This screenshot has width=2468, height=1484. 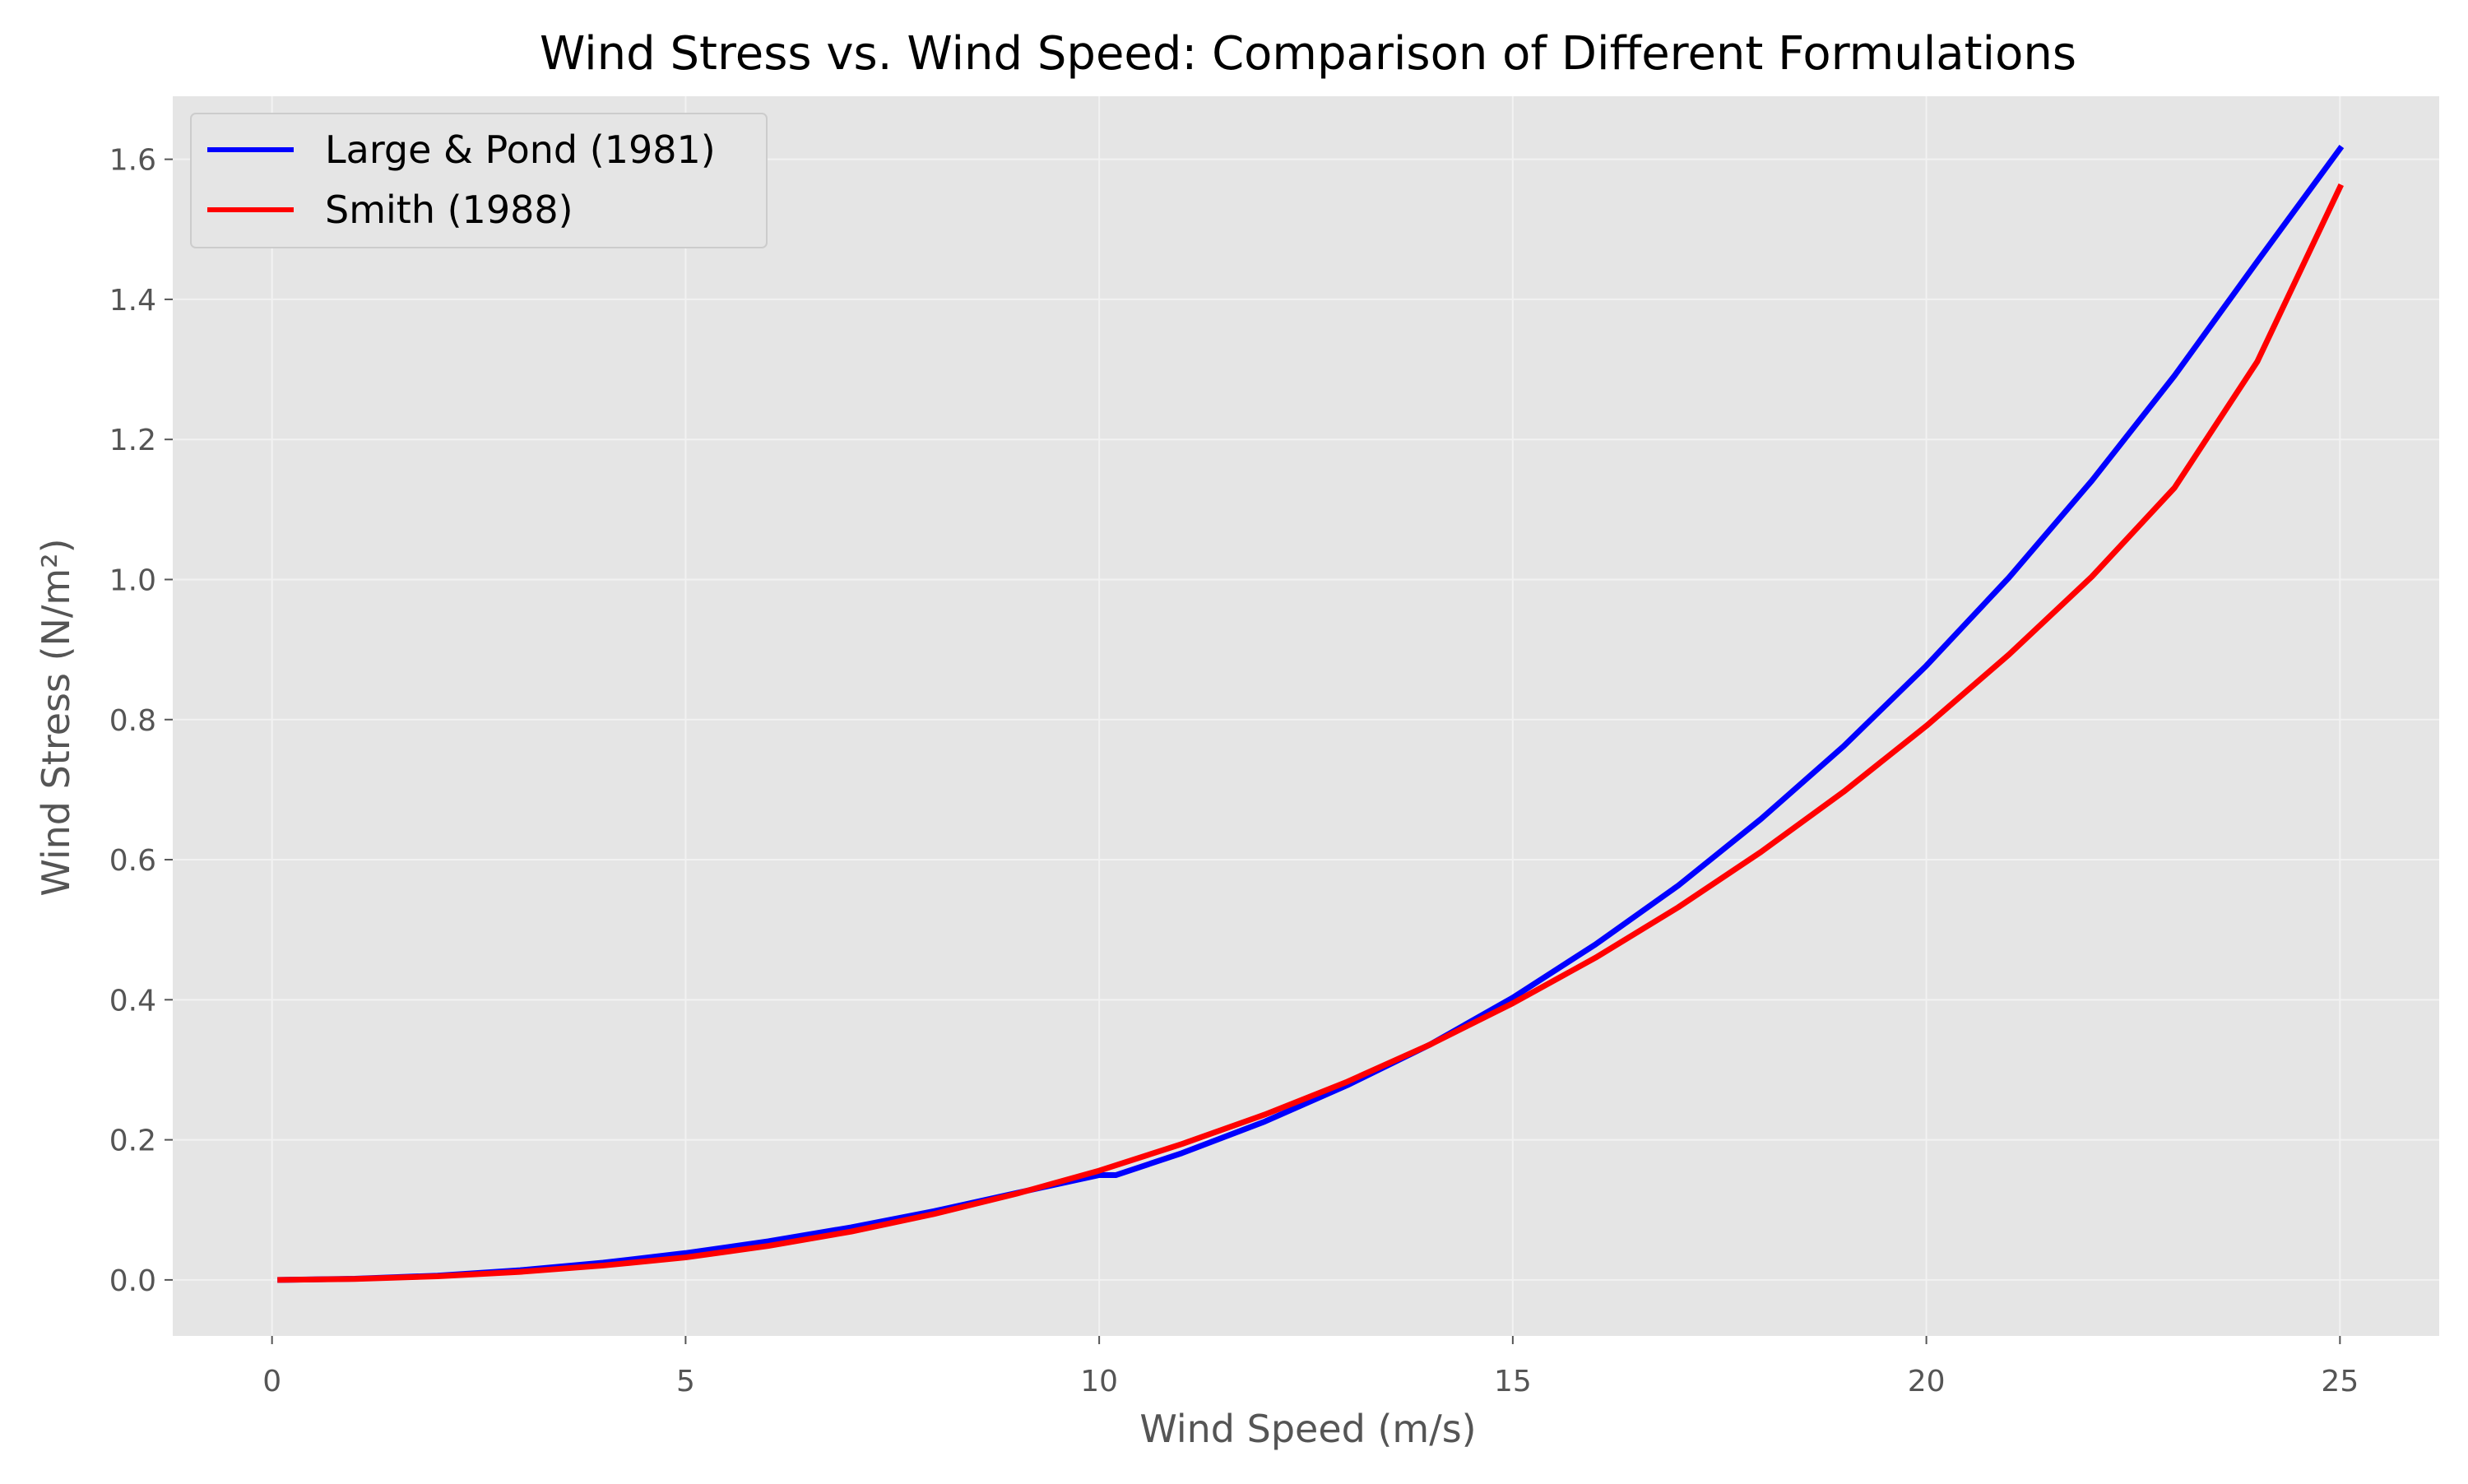 What do you see at coordinates (2340, 1381) in the screenshot?
I see `x-tick-label: 25` at bounding box center [2340, 1381].